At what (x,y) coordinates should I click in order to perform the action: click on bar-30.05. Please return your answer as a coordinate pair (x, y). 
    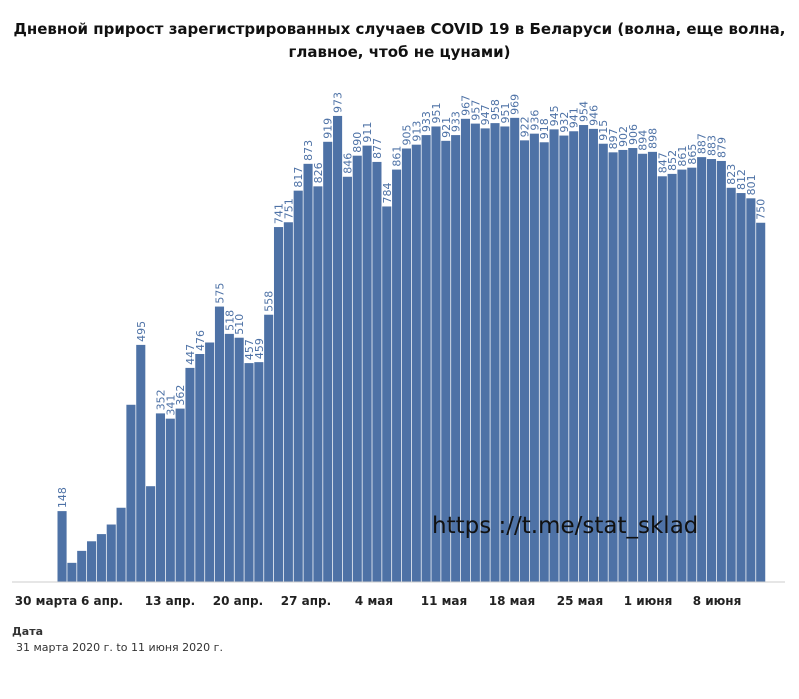
    Looking at the image, I should click on (652, 367).